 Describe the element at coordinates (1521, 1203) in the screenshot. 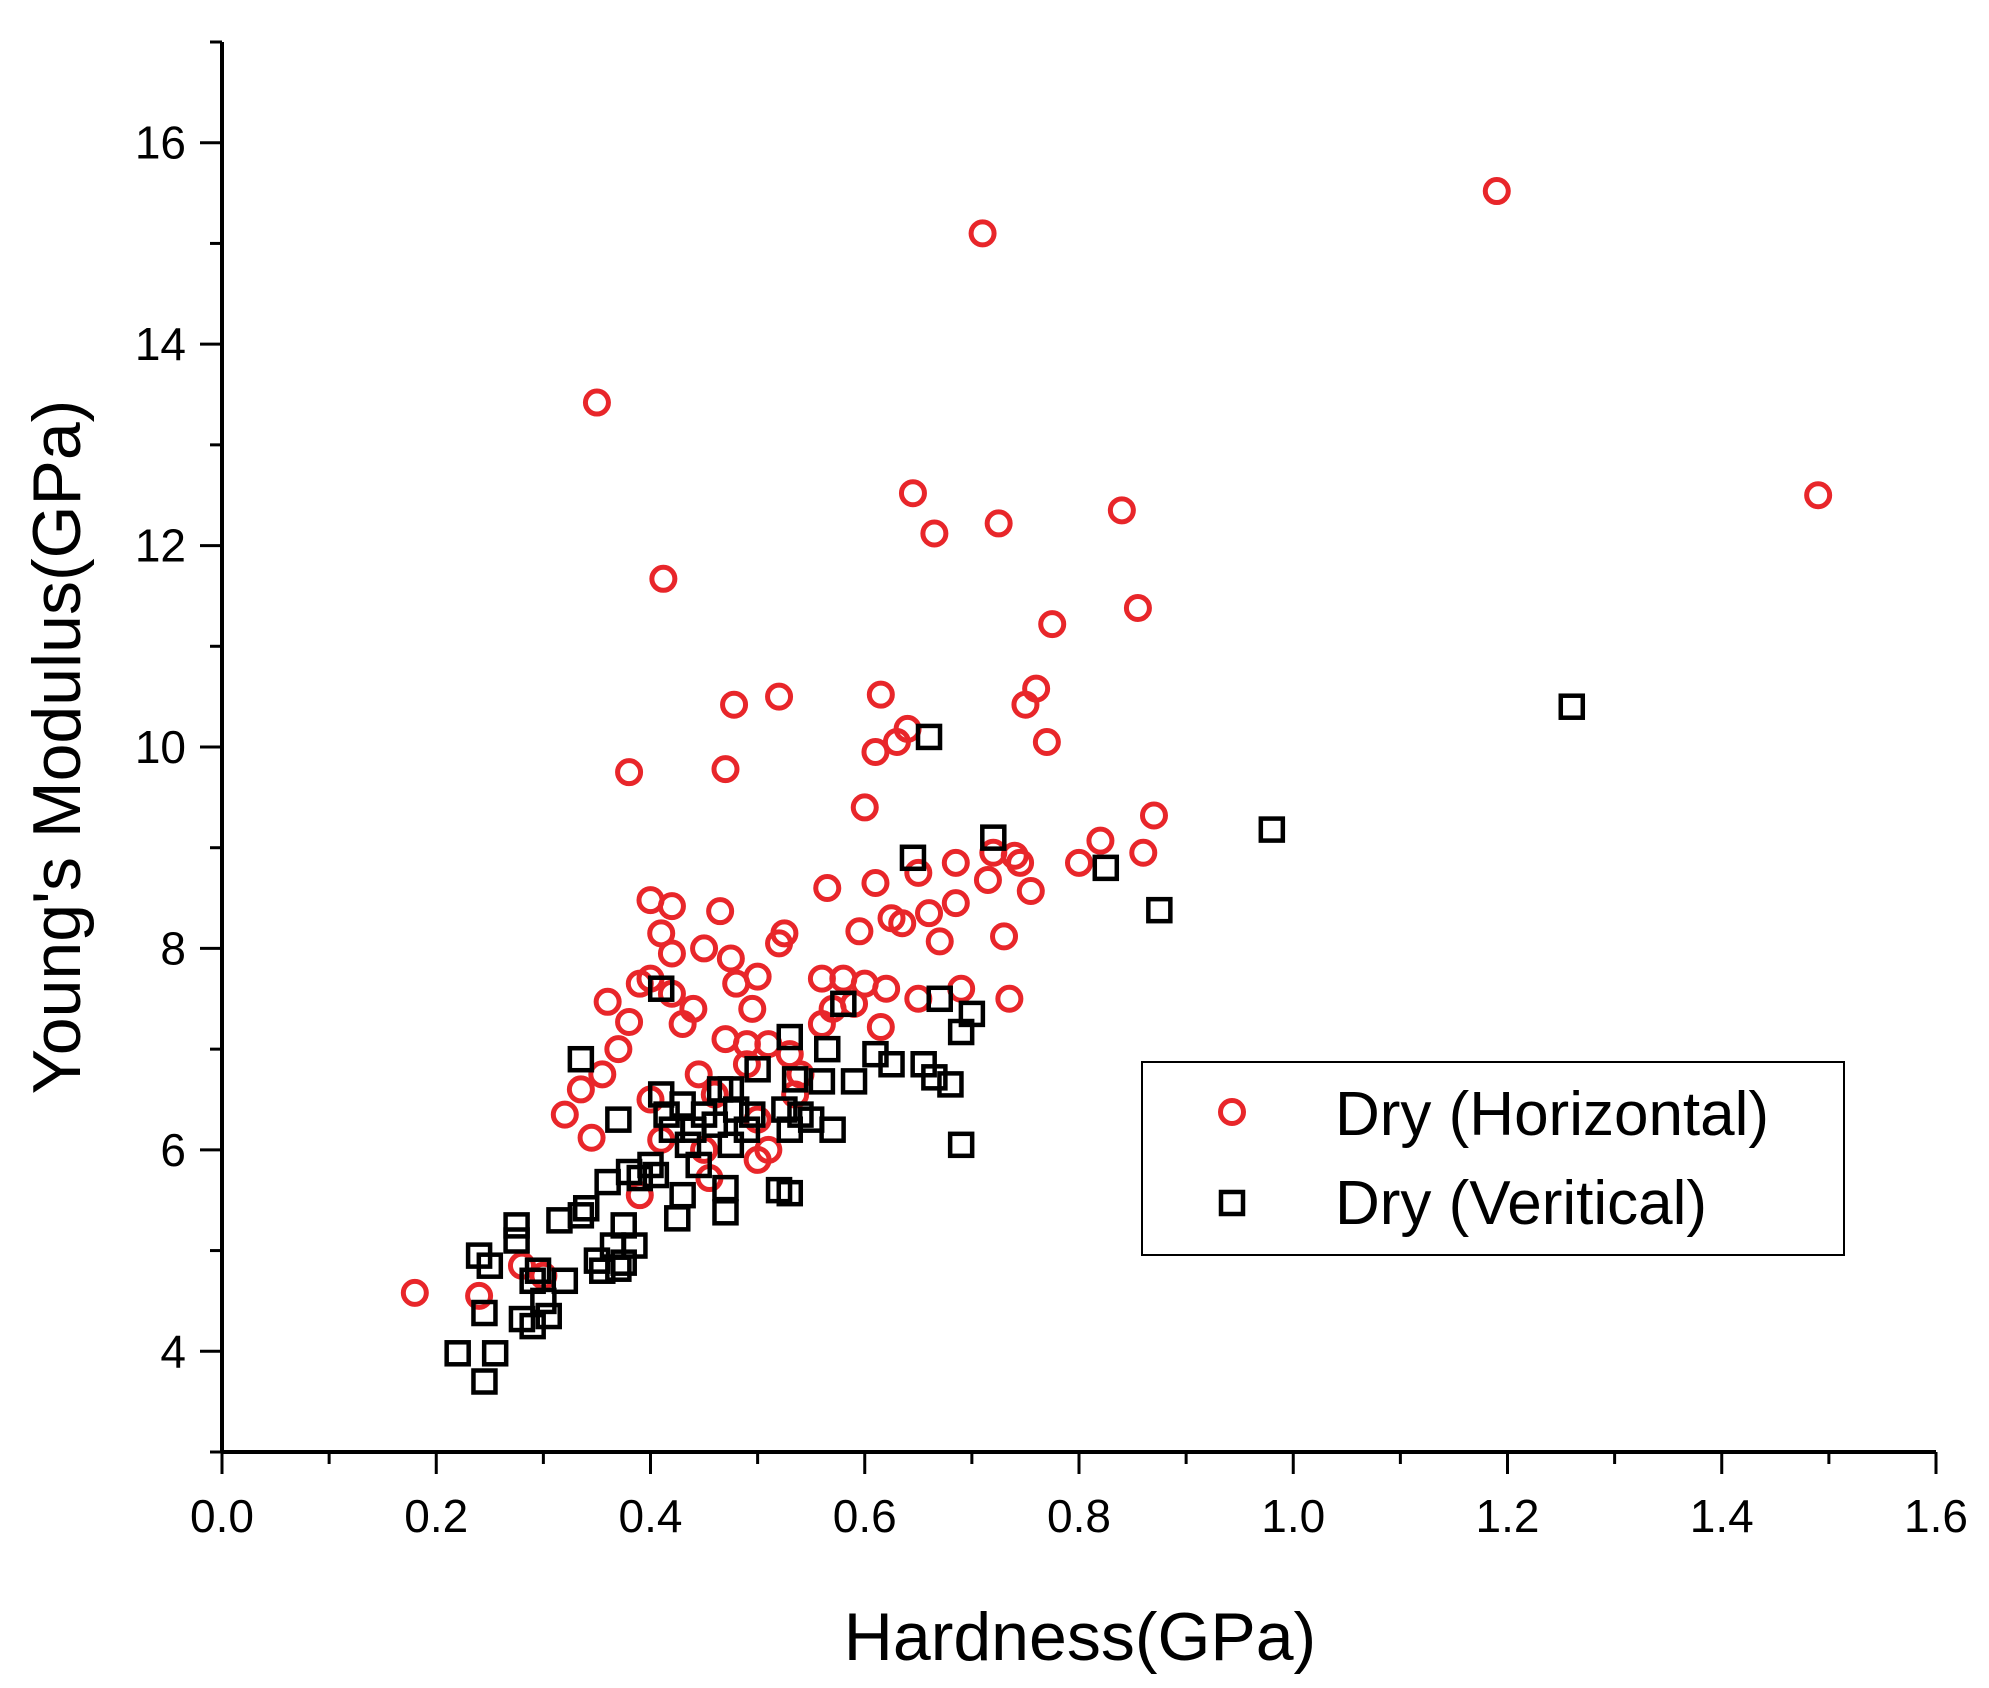

I see `legend-label-vertical: Dry (Veritical)` at that location.